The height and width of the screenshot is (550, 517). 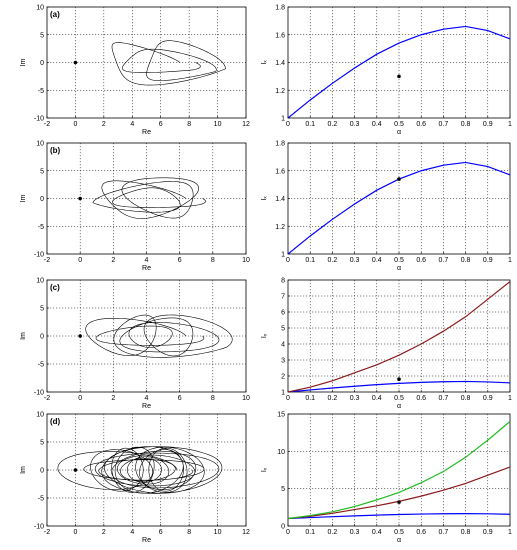 I want to click on x-tick-label: 0.4, so click(x=377, y=260).